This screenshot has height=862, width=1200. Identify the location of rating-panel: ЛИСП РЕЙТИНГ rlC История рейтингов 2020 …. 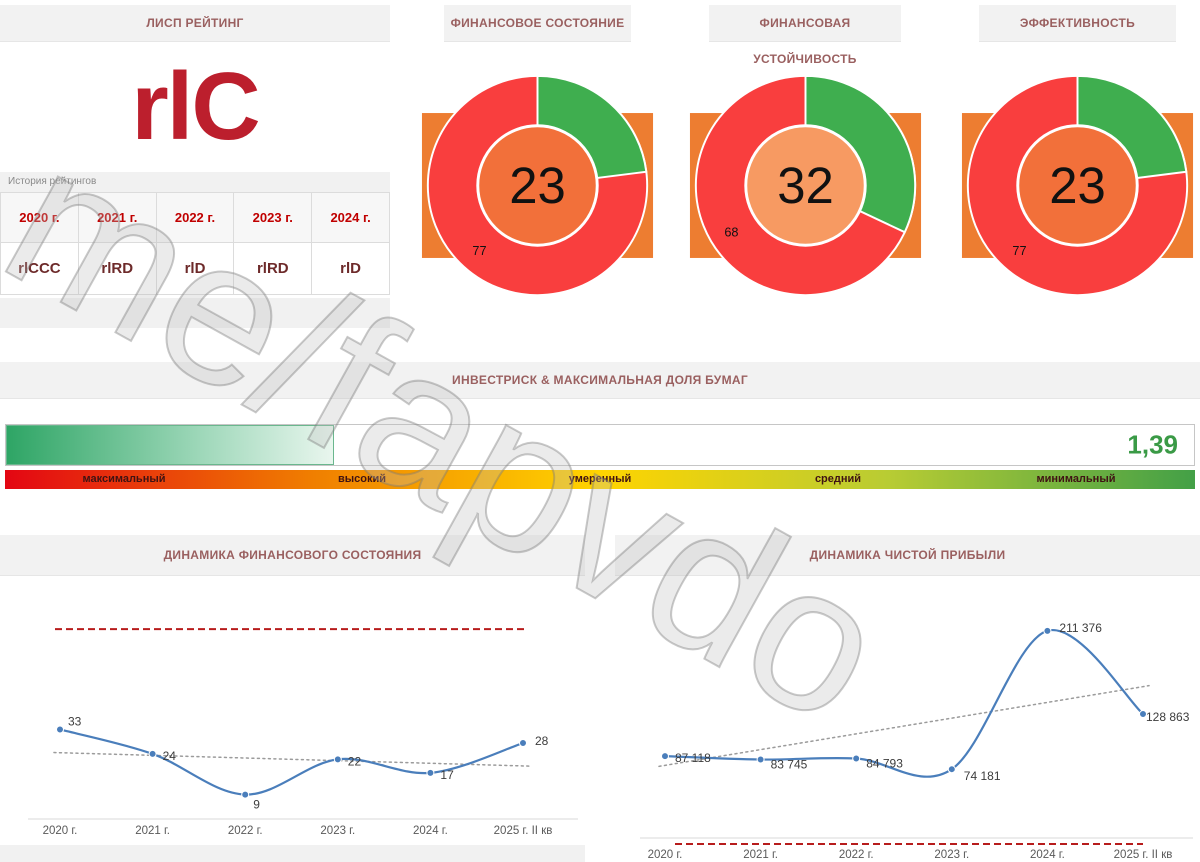
(195, 175).